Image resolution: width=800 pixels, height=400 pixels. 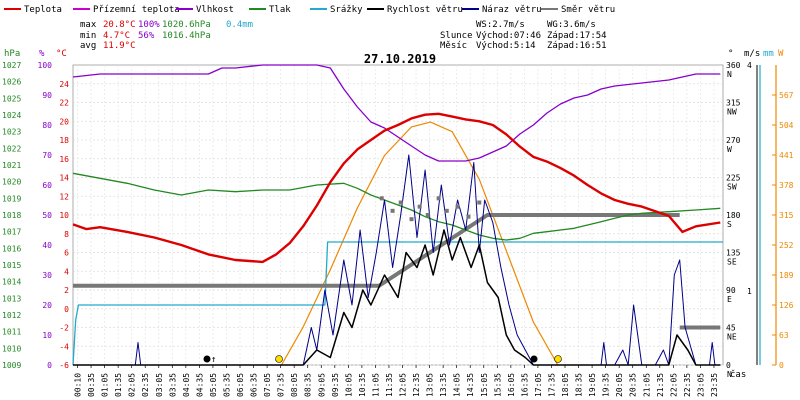 What do you see at coordinates (457, 385) in the screenshot?
I see `x-tick-label: 14:05` at bounding box center [457, 385].